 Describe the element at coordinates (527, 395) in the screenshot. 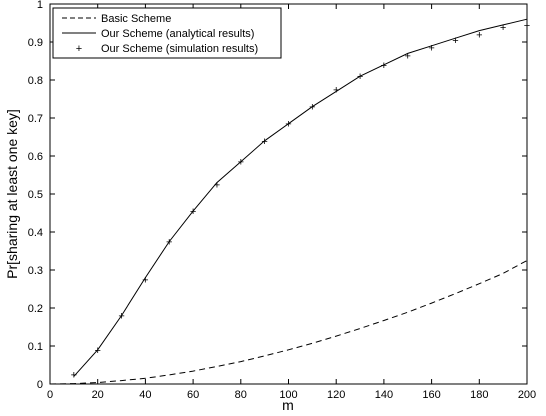

I see `x-tick-label: 200` at that location.